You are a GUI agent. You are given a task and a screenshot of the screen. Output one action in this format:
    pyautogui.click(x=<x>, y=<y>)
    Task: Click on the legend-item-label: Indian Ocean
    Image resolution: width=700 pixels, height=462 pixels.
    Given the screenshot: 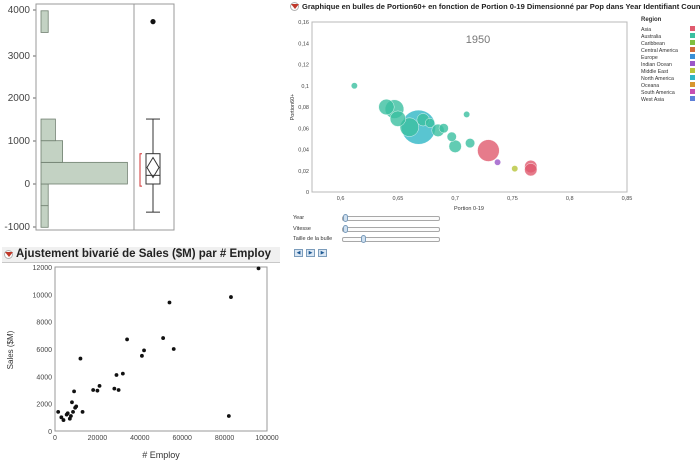 What is the action you would take?
    pyautogui.click(x=656, y=65)
    